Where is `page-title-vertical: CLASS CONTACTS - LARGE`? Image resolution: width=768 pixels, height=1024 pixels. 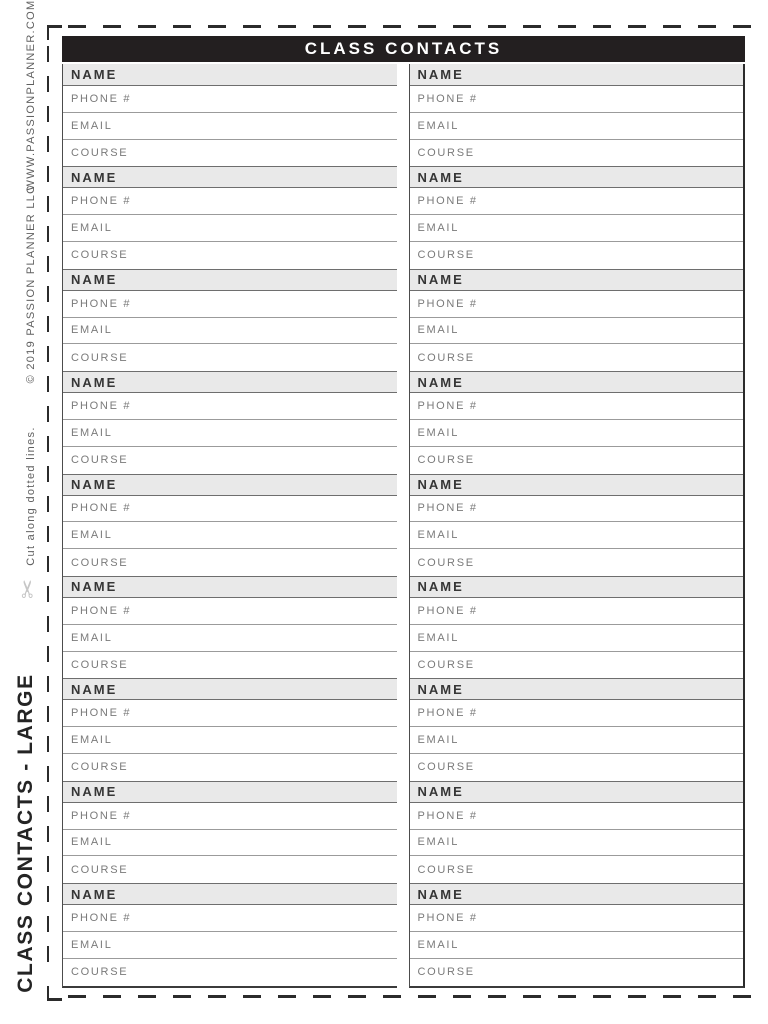 page-title-vertical: CLASS CONTACTS - LARGE is located at coordinates (25, 833).